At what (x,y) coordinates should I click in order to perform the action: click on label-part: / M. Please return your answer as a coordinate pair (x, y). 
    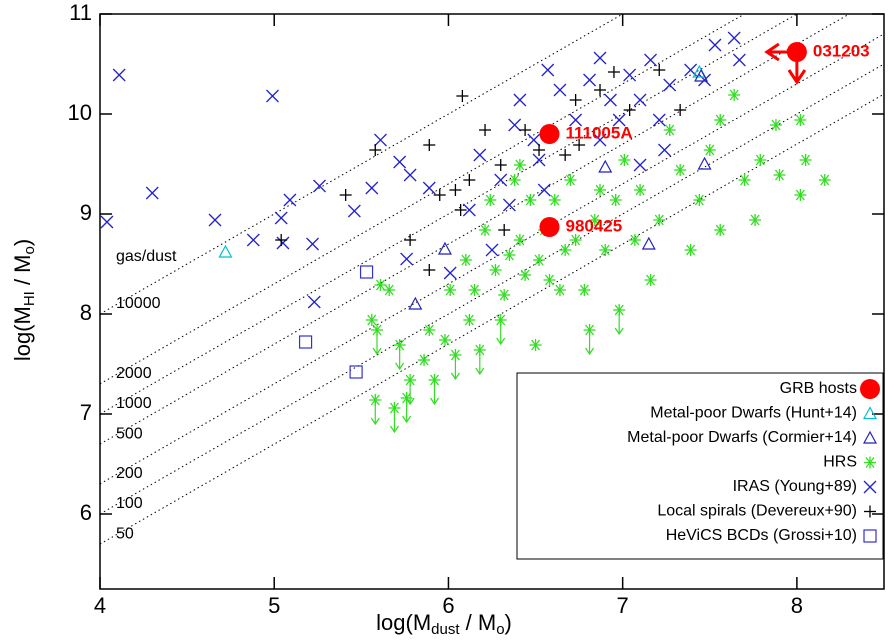
    Looking at the image, I should click on (22, 272).